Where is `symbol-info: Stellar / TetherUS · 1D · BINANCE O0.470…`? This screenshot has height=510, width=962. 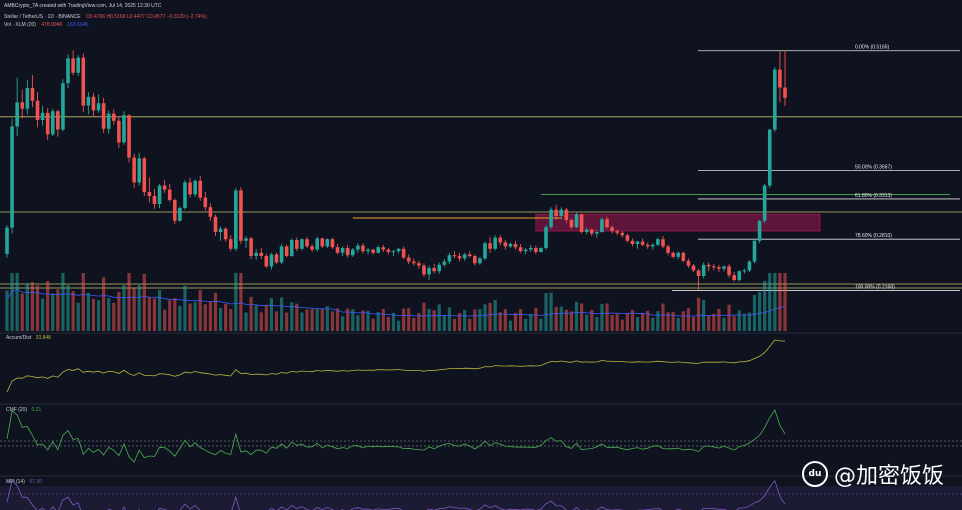
symbol-info: Stellar / TetherUS · 1D · BINANCE O0.470… is located at coordinates (105, 17).